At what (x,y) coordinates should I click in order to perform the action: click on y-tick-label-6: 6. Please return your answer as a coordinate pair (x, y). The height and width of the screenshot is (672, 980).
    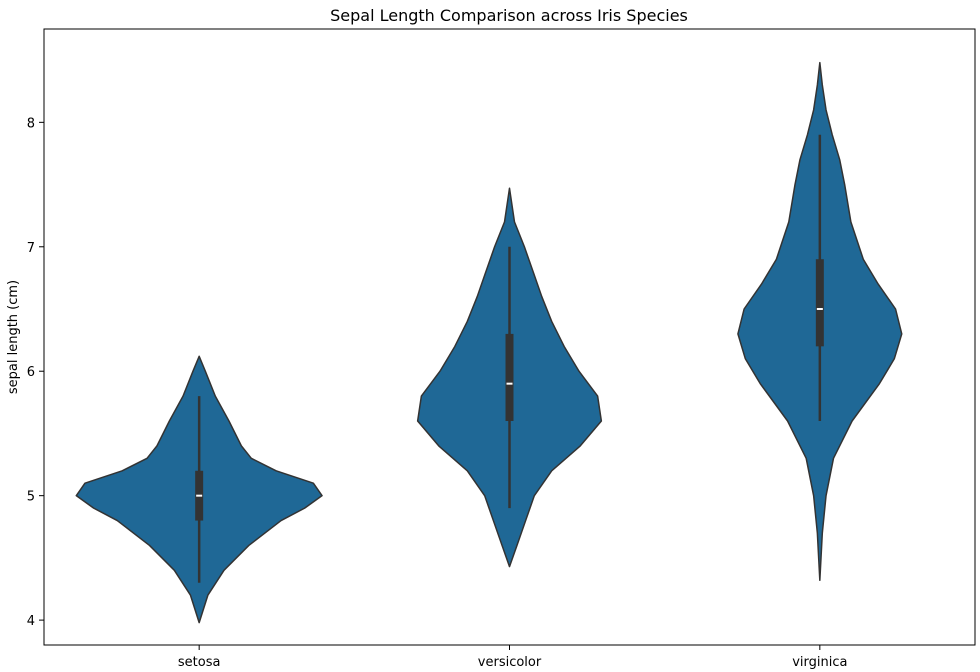
    Looking at the image, I should click on (31, 372).